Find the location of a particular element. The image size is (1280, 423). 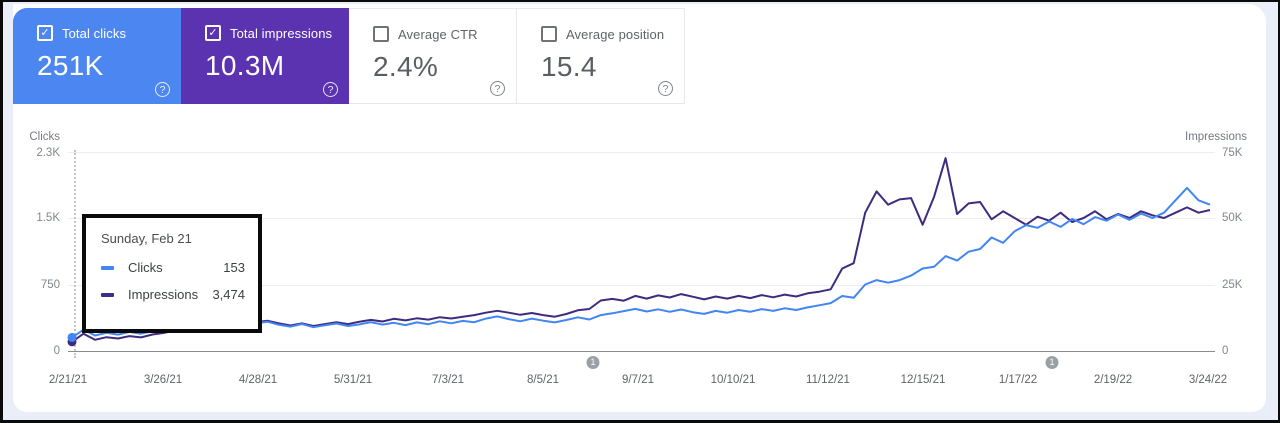

checkbox-average-position is located at coordinates (549, 34).